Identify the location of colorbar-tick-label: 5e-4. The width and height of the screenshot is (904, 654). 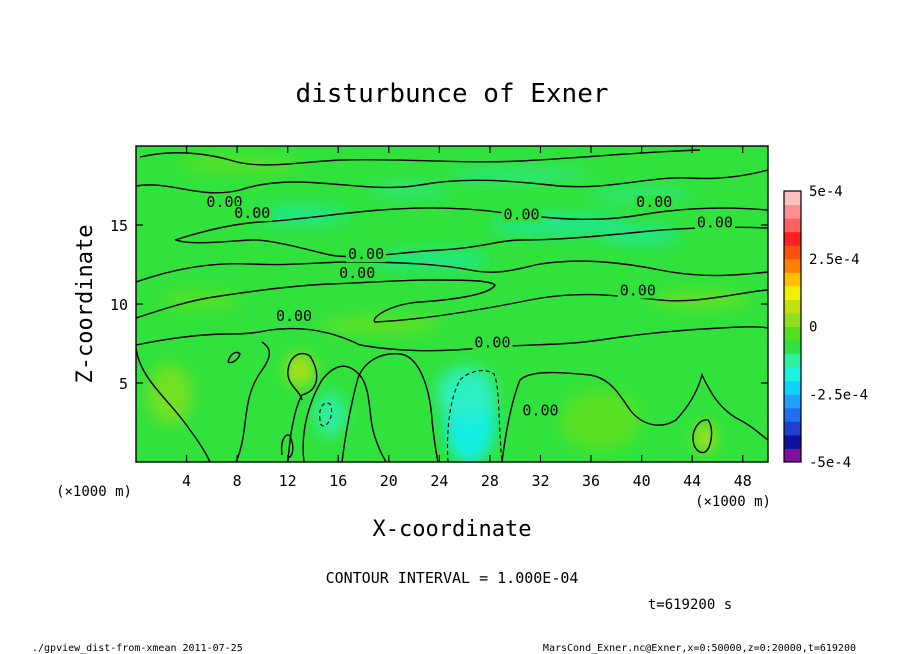
(826, 192).